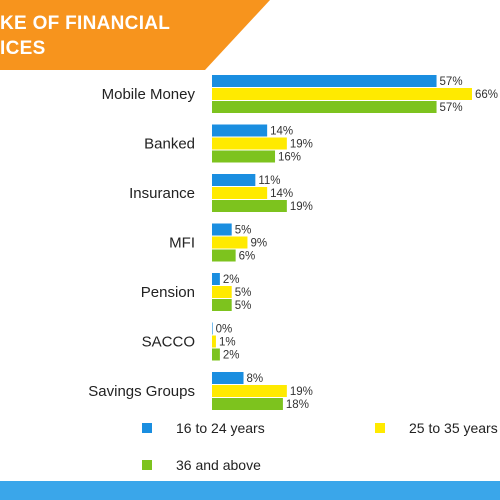 The width and height of the screenshot is (500, 500). What do you see at coordinates (231, 356) in the screenshot?
I see `value-label-sacco-36-and-above: 2%` at bounding box center [231, 356].